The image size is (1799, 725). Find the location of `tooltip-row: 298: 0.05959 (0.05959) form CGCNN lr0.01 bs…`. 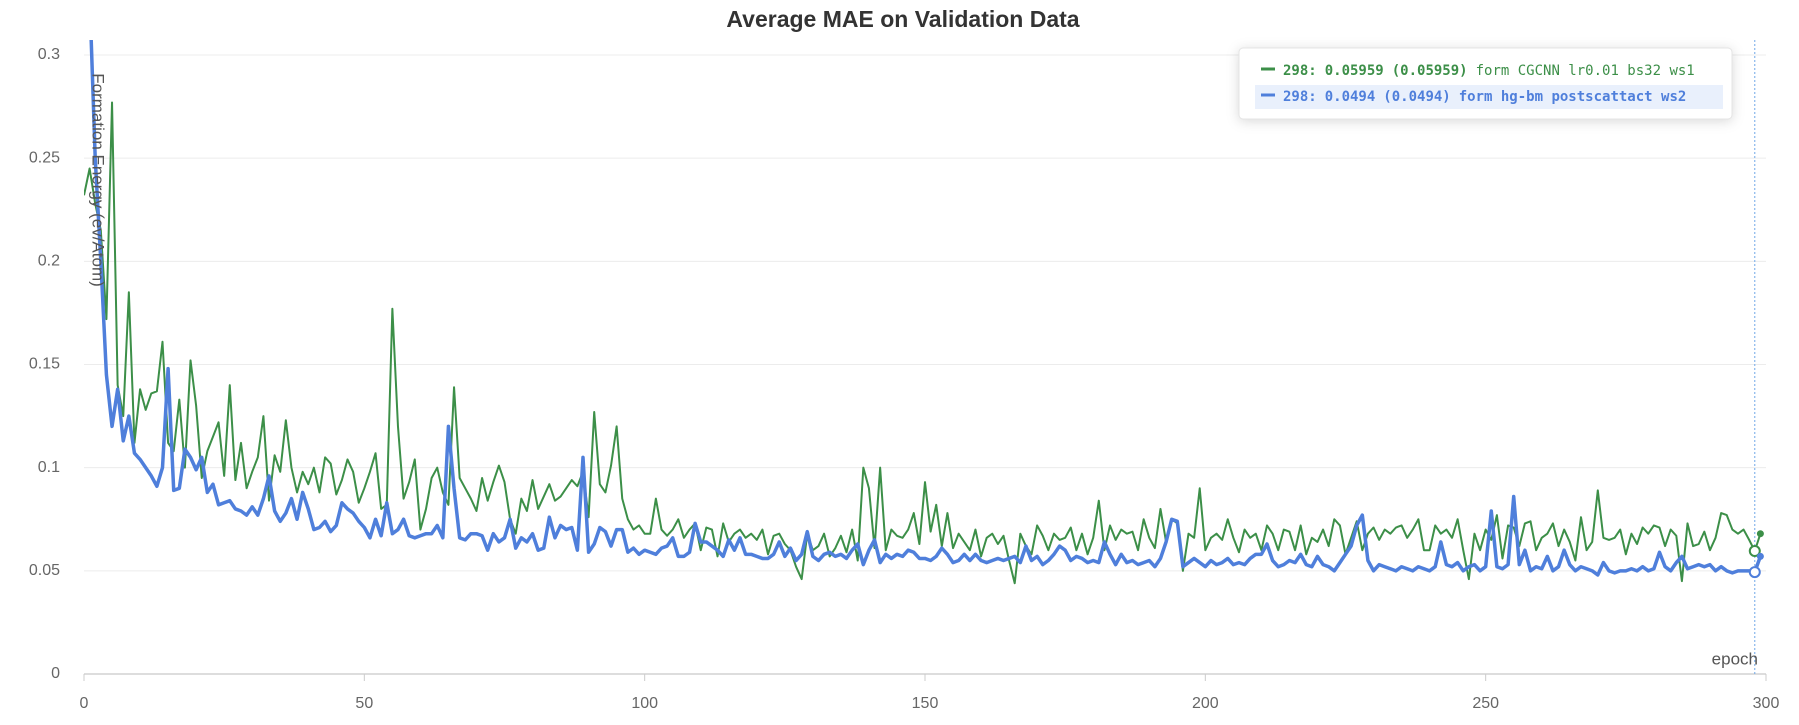

tooltip-row: 298: 0.05959 (0.05959) form CGCNN lr0.01 bs… is located at coordinates (1489, 71).